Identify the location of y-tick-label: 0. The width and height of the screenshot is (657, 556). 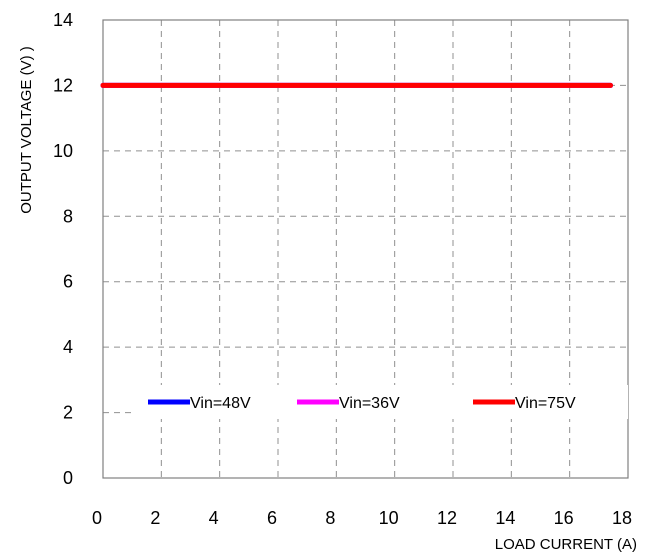
(68, 478).